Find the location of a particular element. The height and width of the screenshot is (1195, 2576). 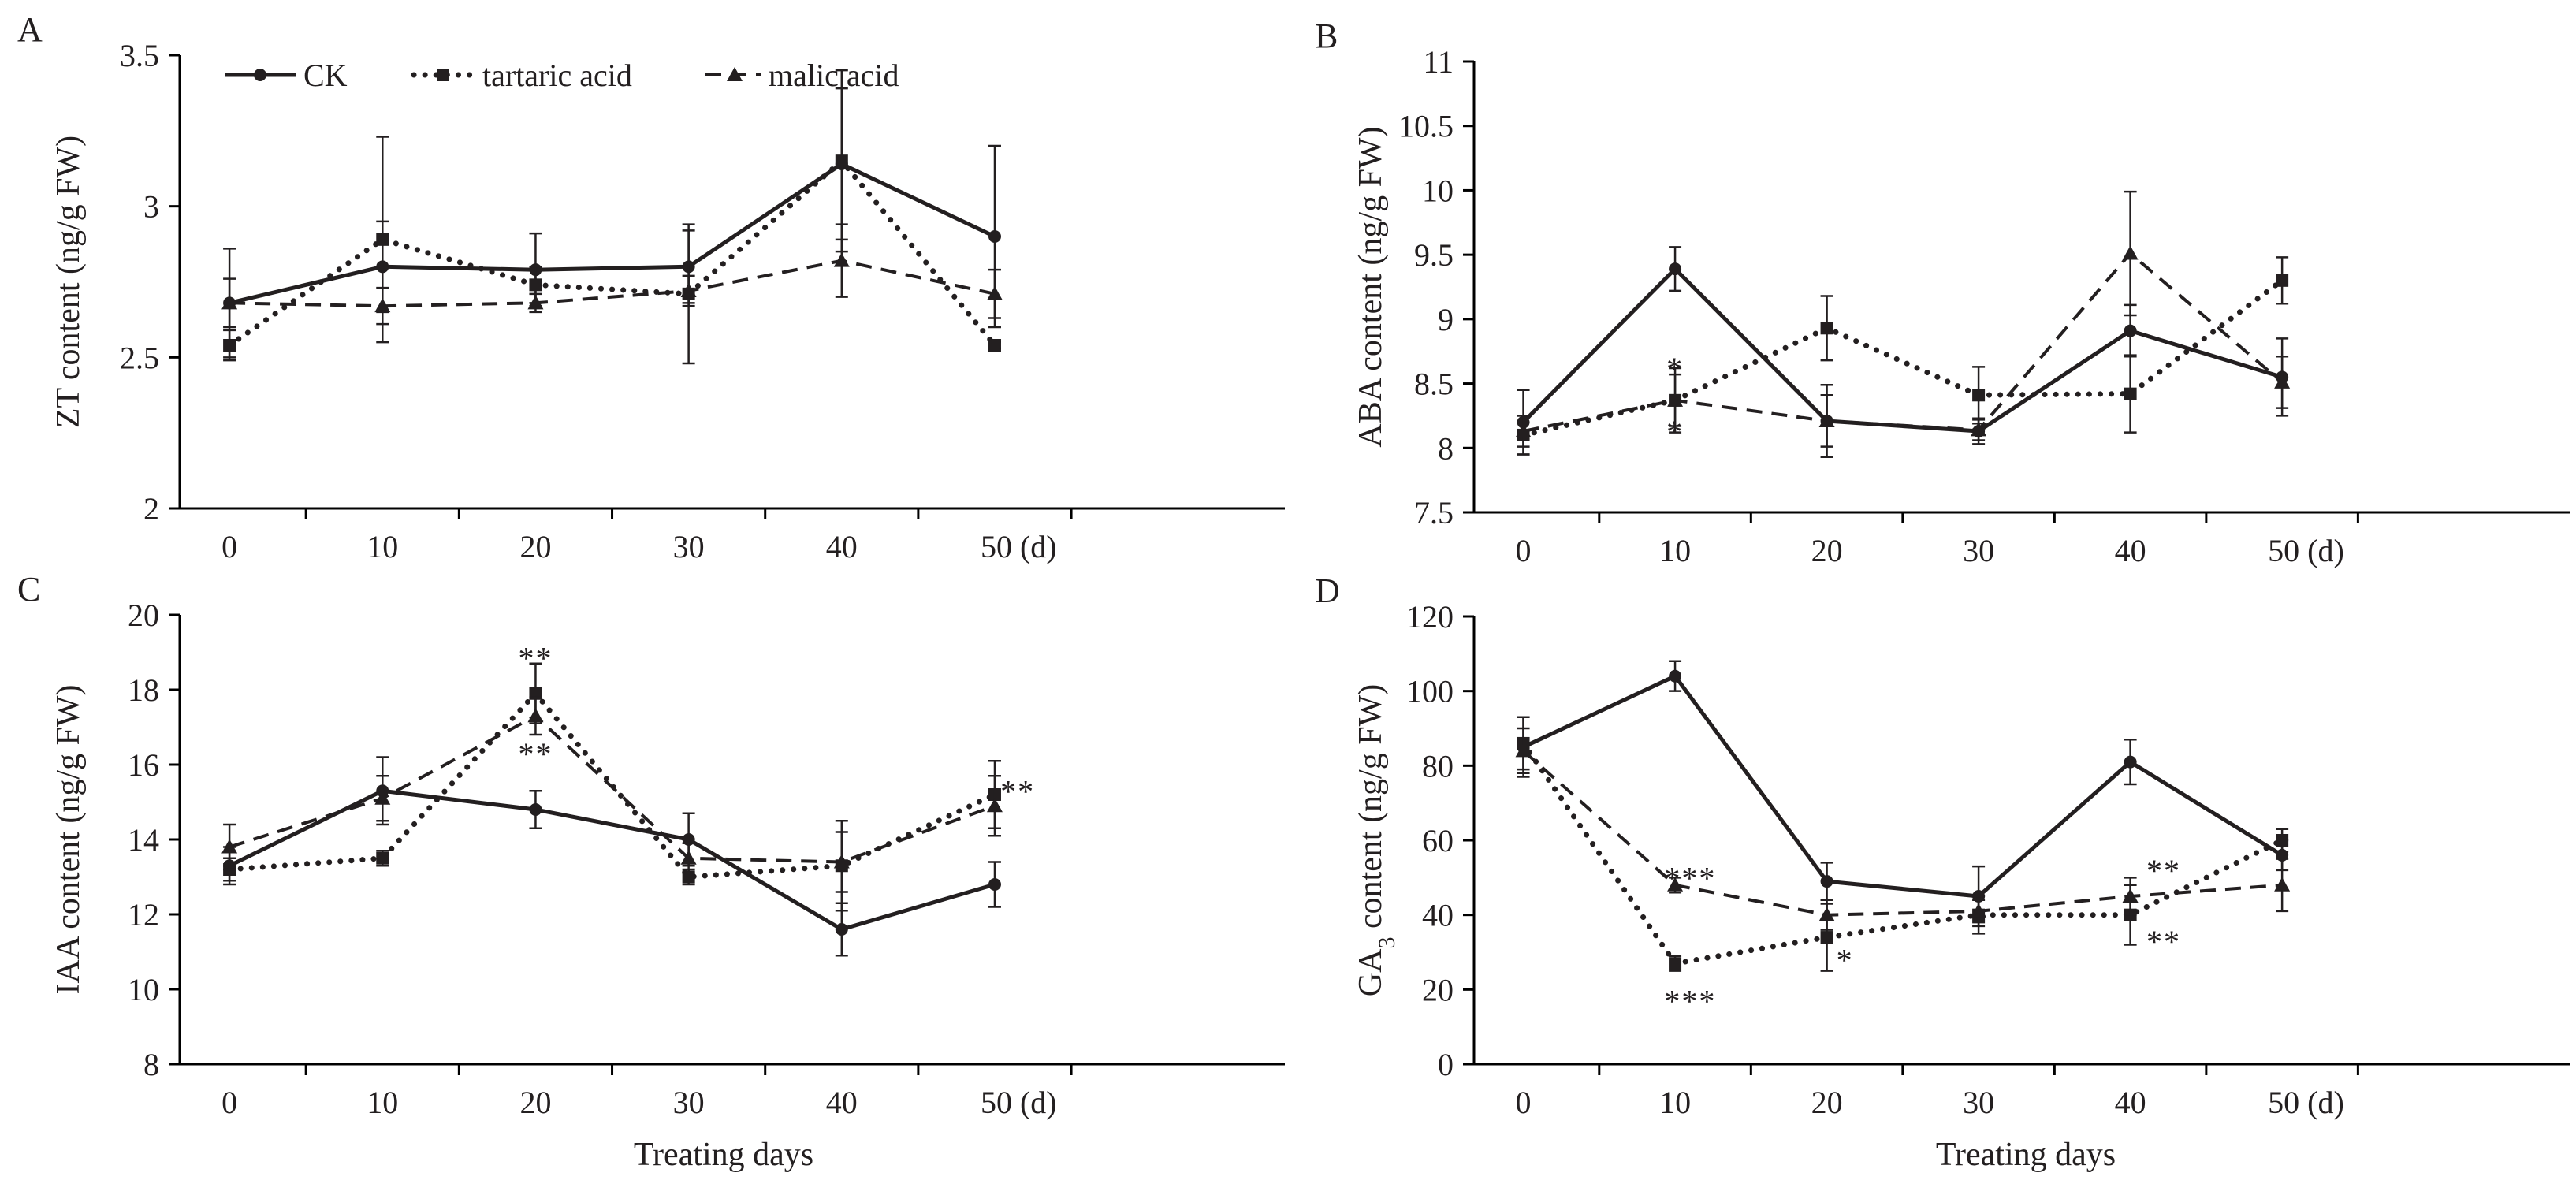

legend-item-malic: malic acid is located at coordinates (802, 75).